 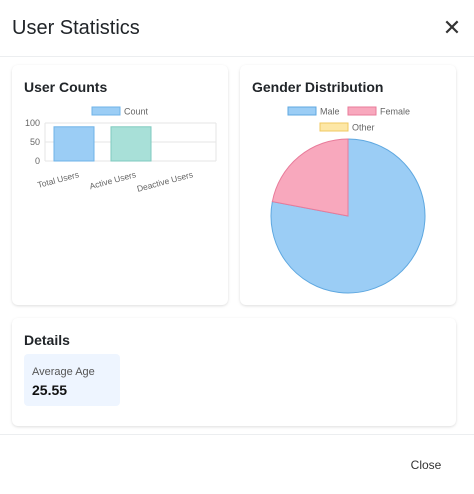 What do you see at coordinates (32, 123) in the screenshot?
I see `bar-ytick-label: 100` at bounding box center [32, 123].